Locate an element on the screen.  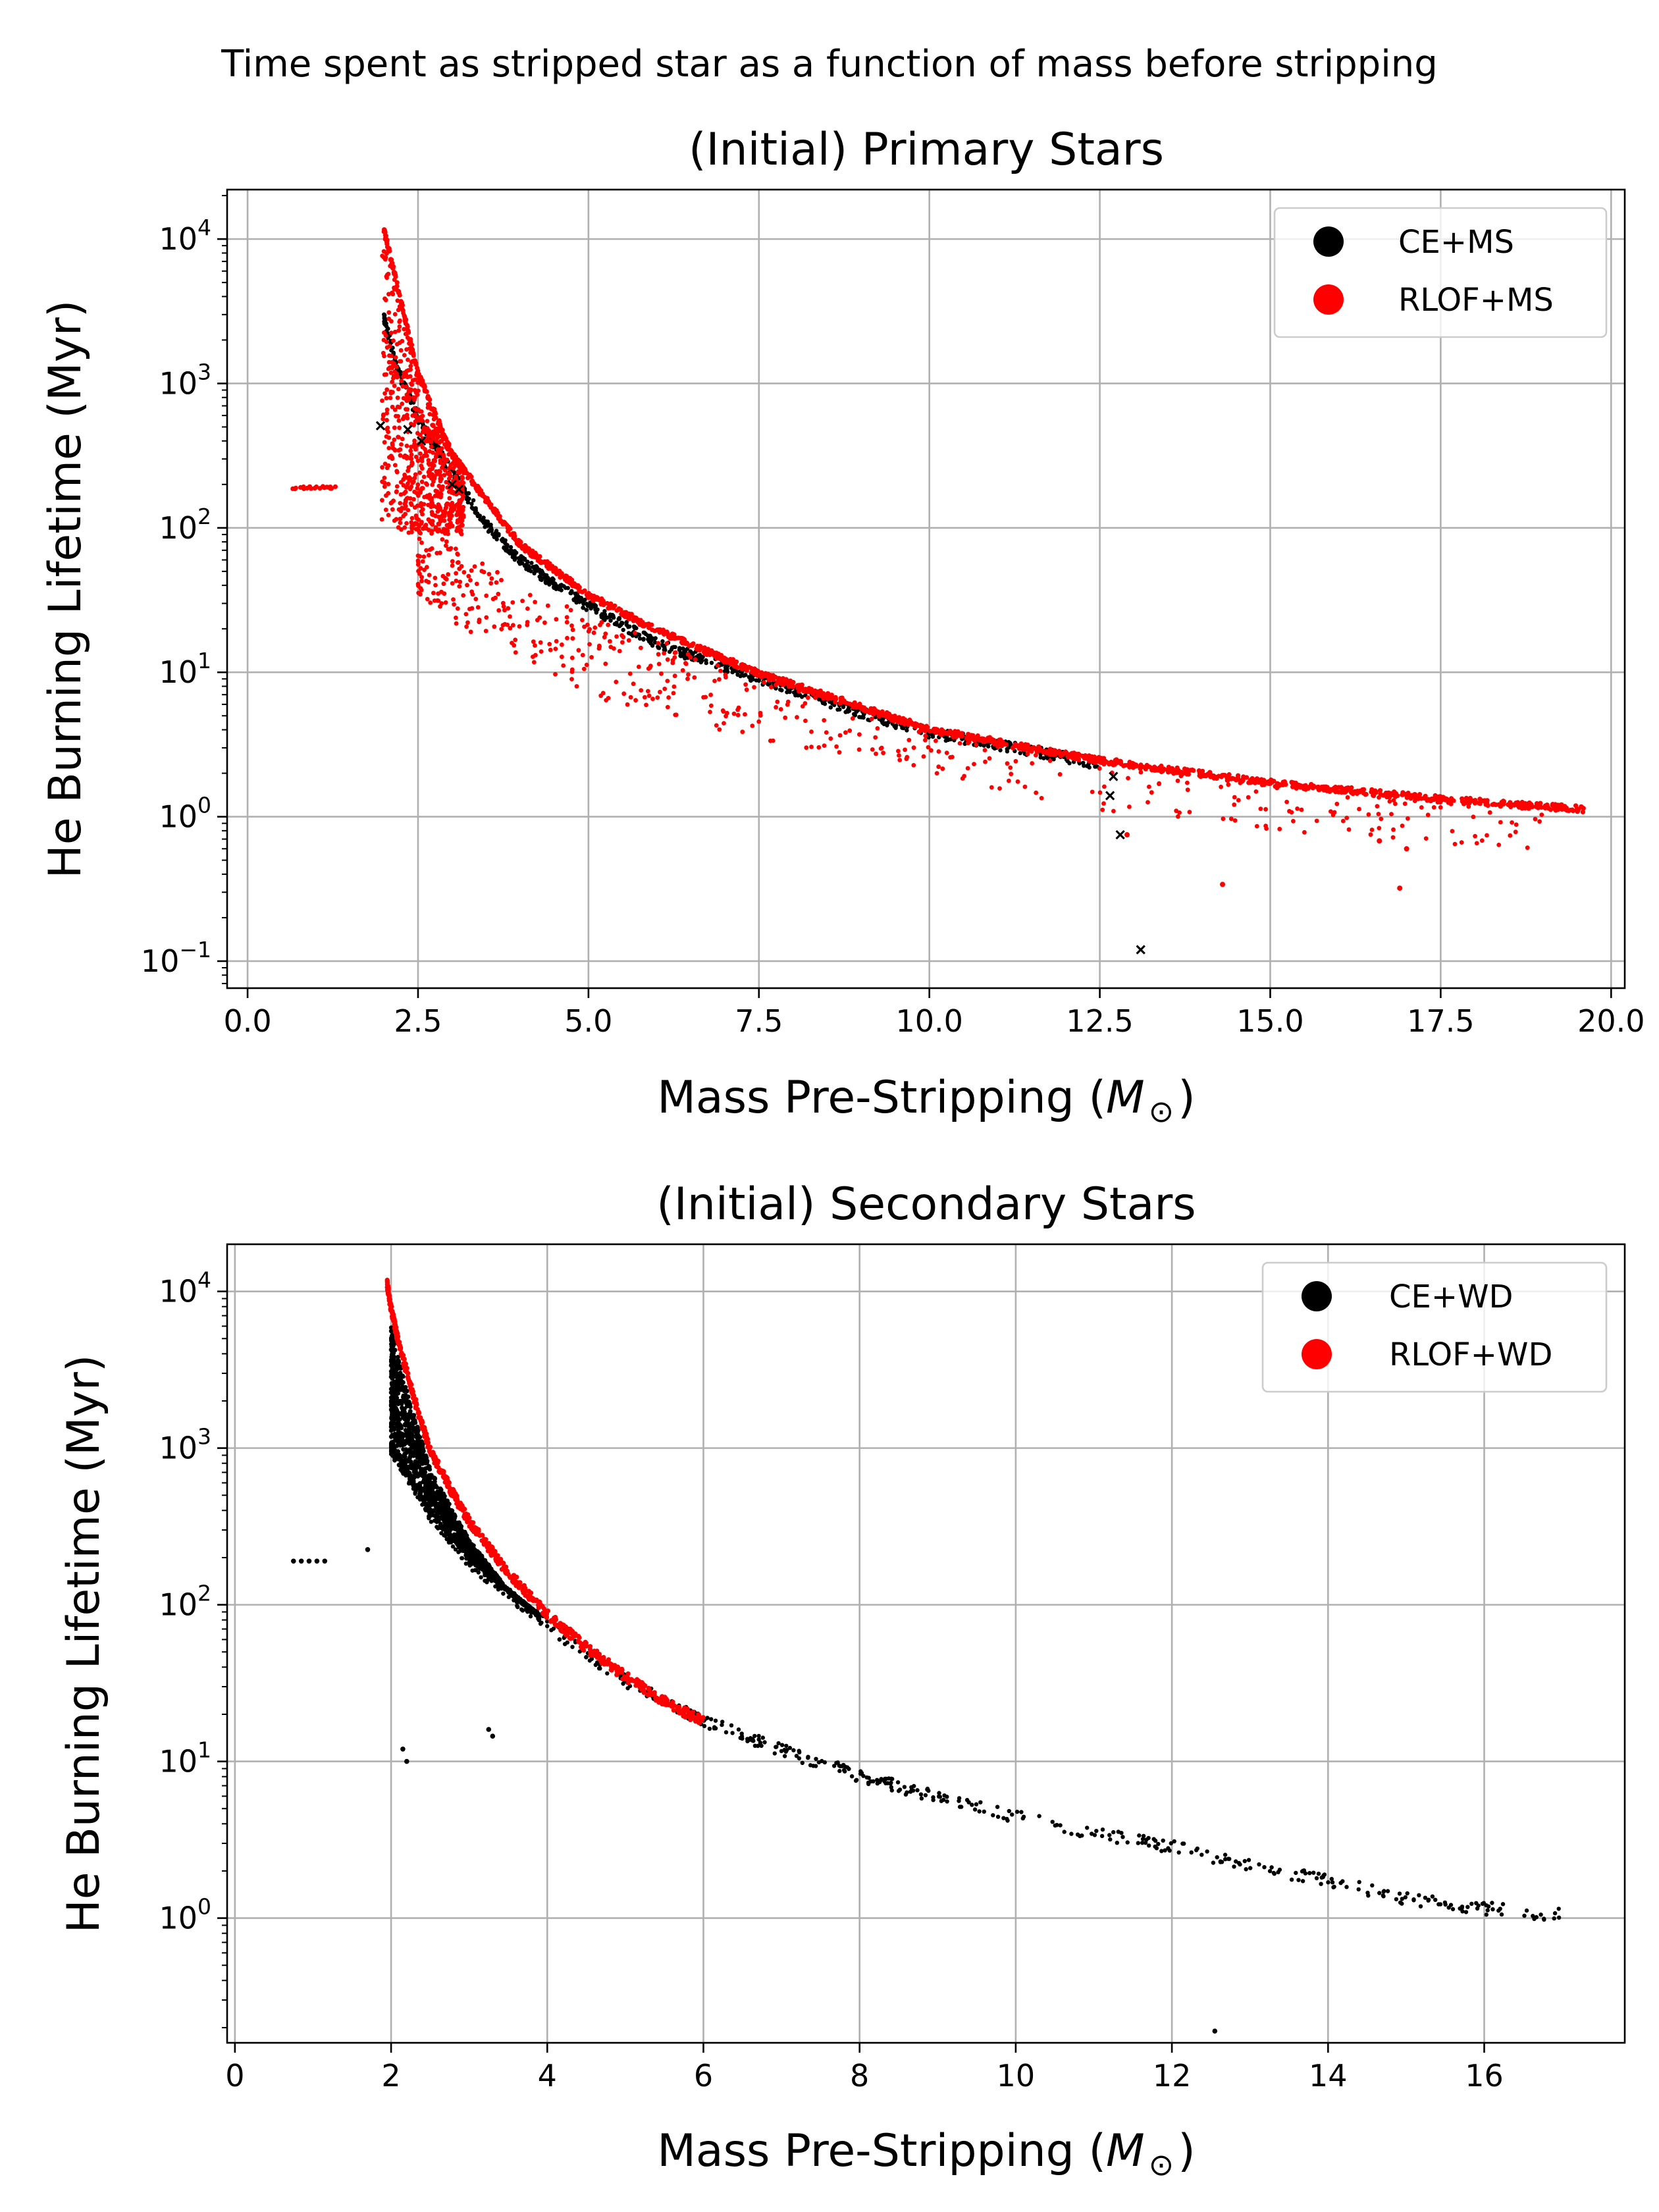
legend-label-ce-ms: CE+MS is located at coordinates (1456, 243).